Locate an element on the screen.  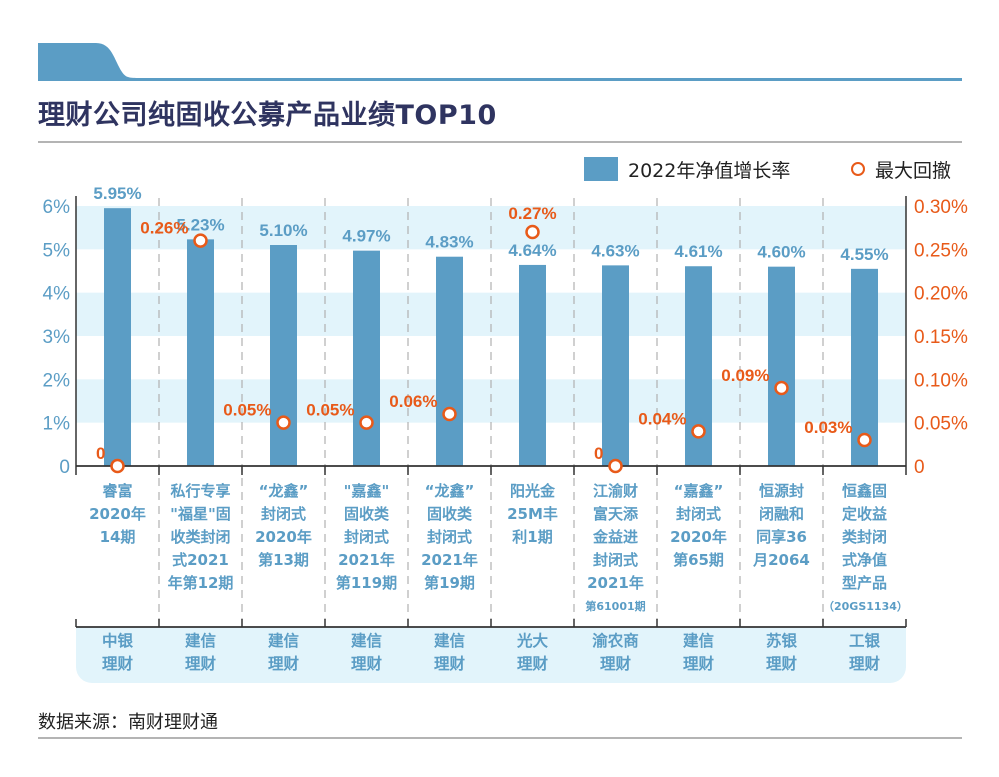
product-name-label: "嘉鑫" 固收类 封闭式 2021年 第119期 is located at coordinates (366, 537).